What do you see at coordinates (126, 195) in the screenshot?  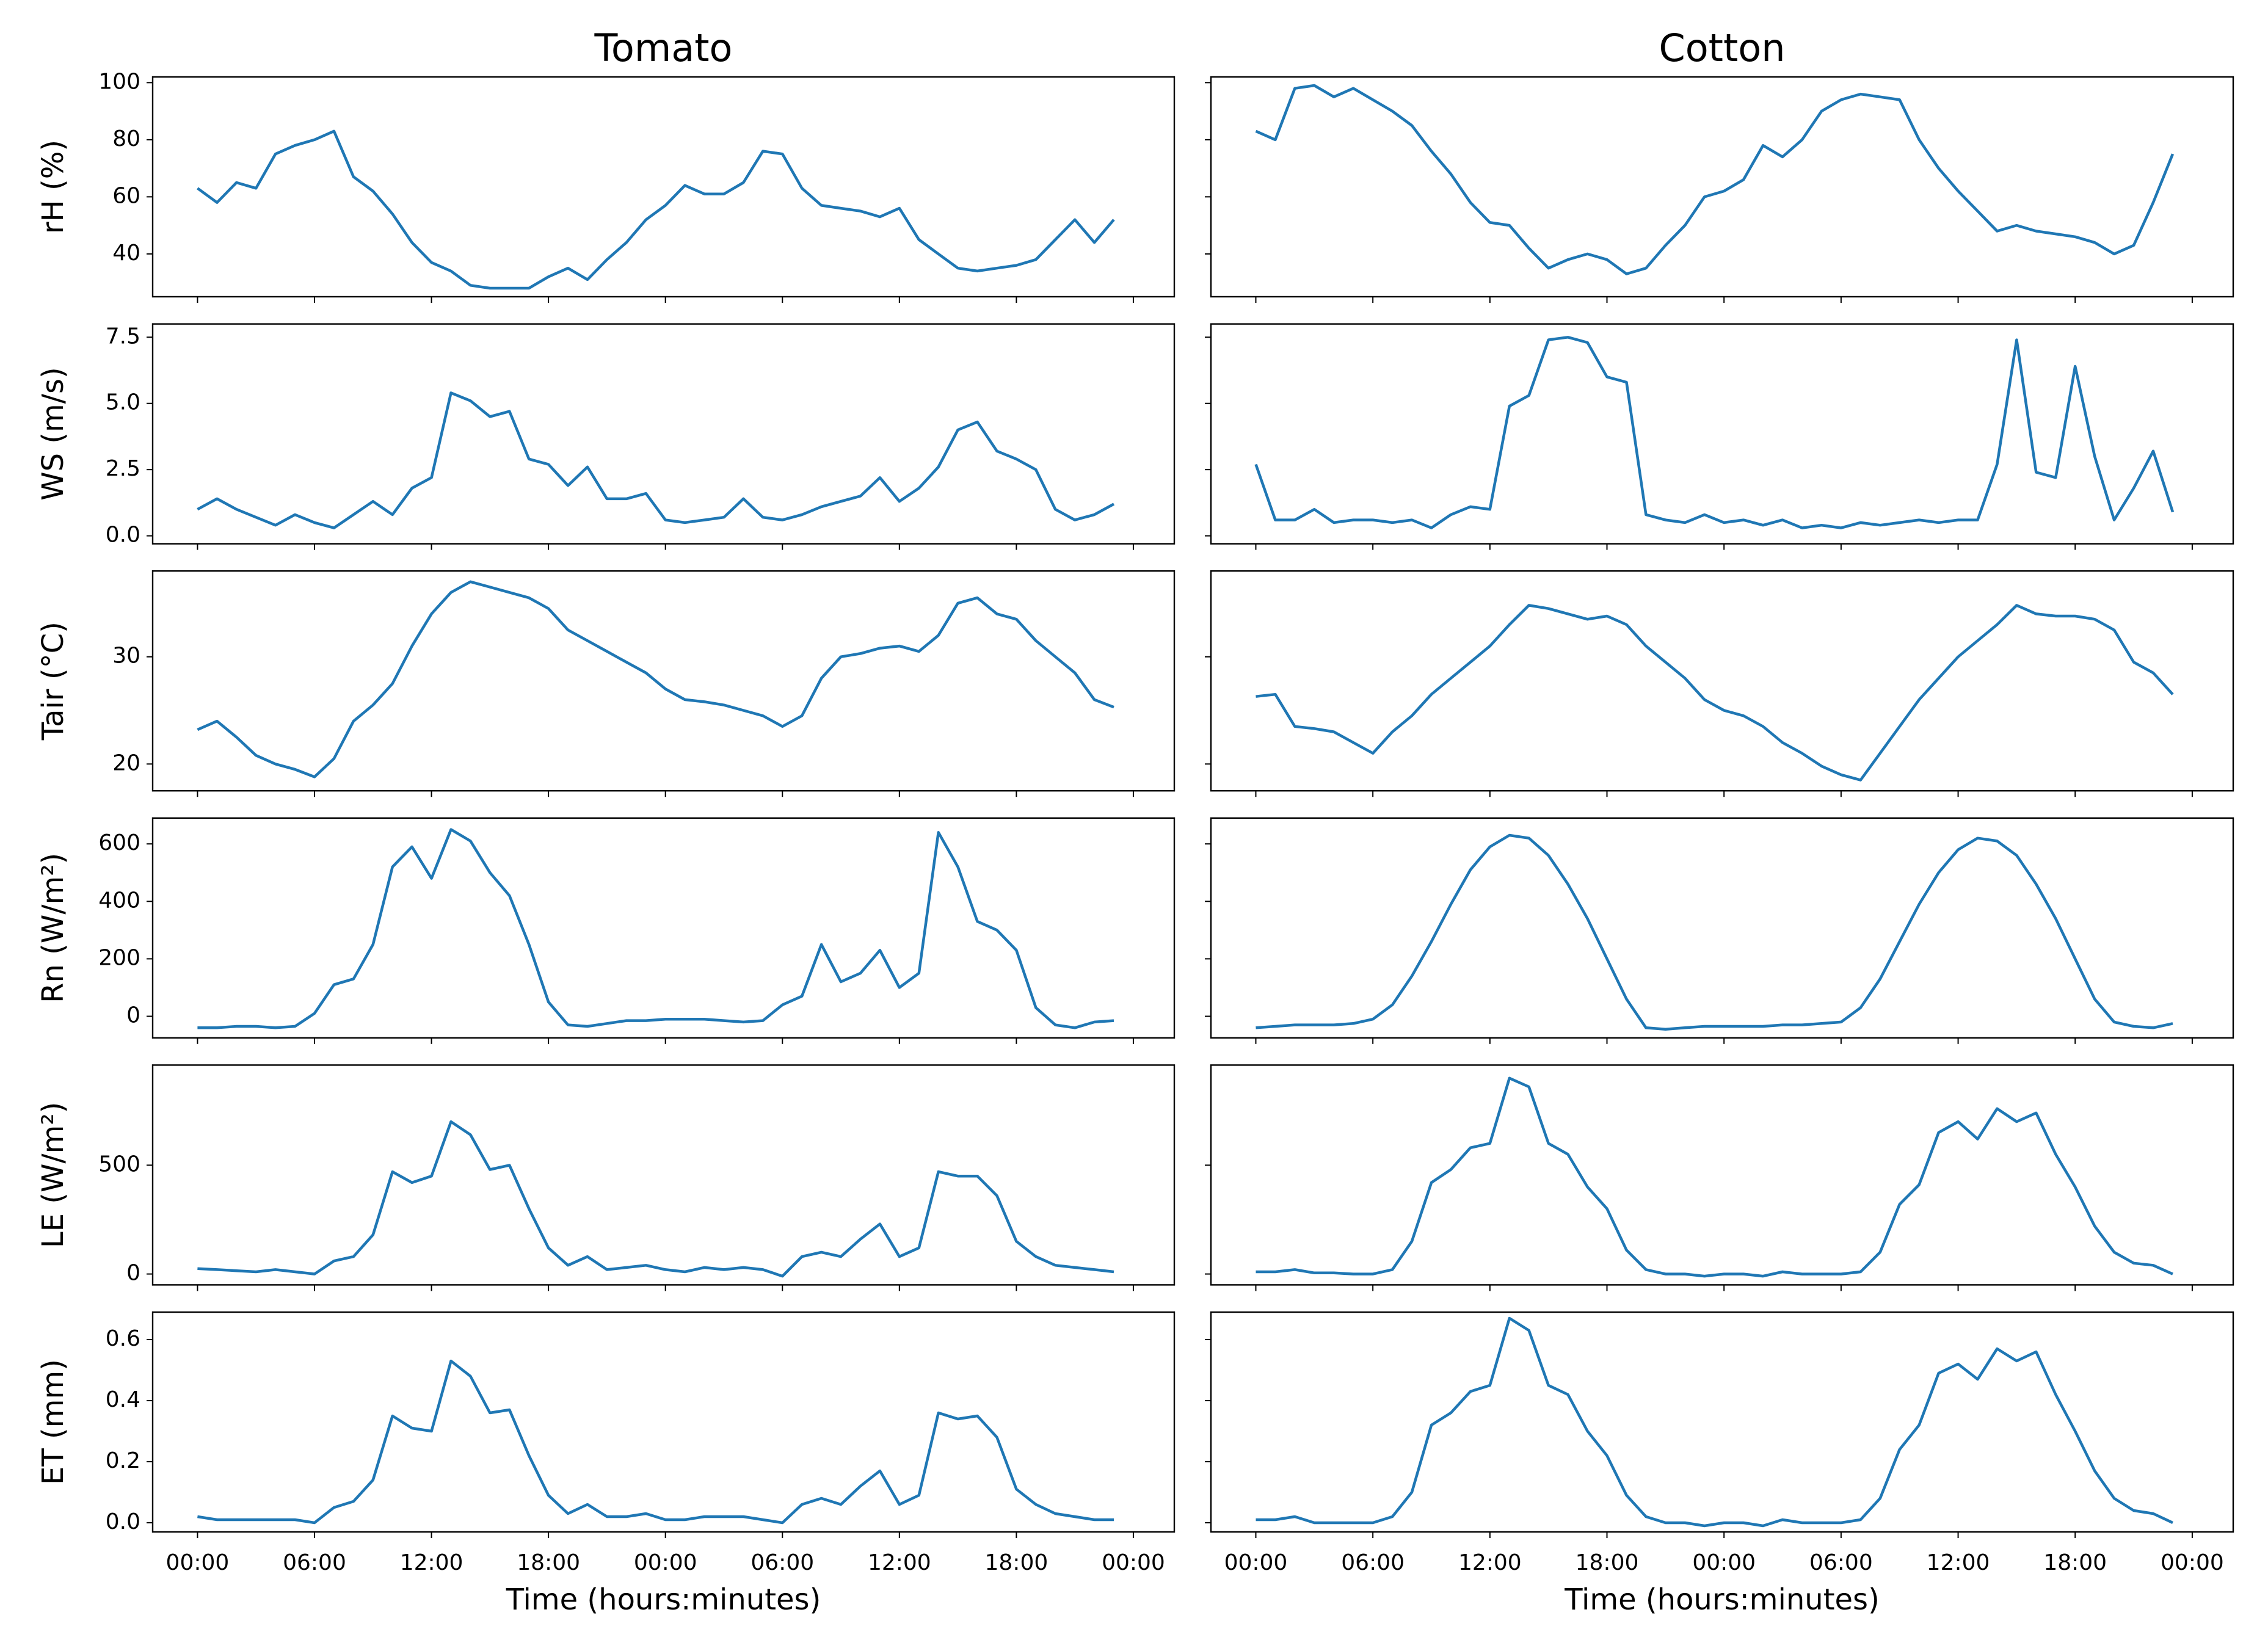 I see `y-tick-label: 60` at bounding box center [126, 195].